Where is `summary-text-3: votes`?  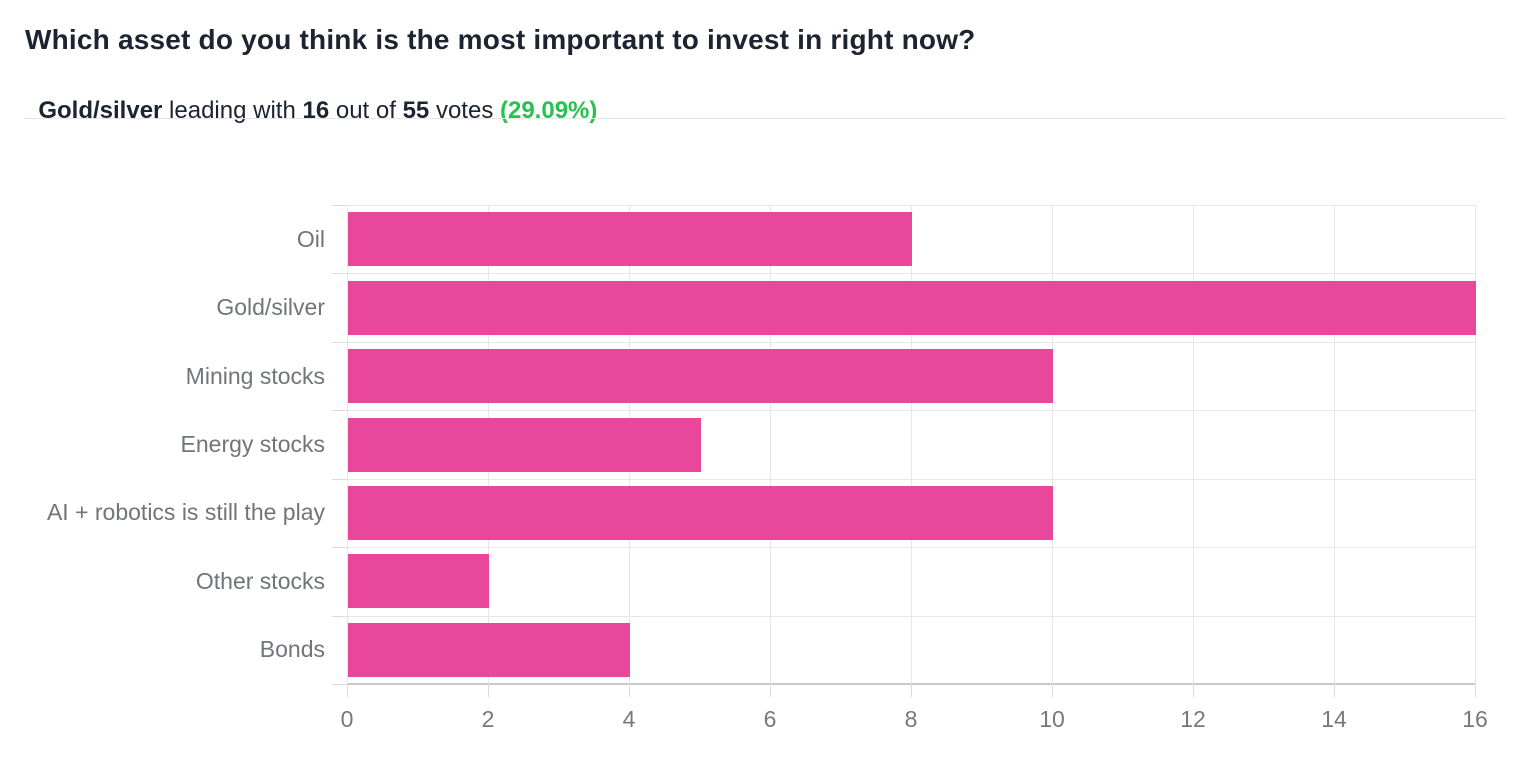 summary-text-3: votes is located at coordinates (464, 110).